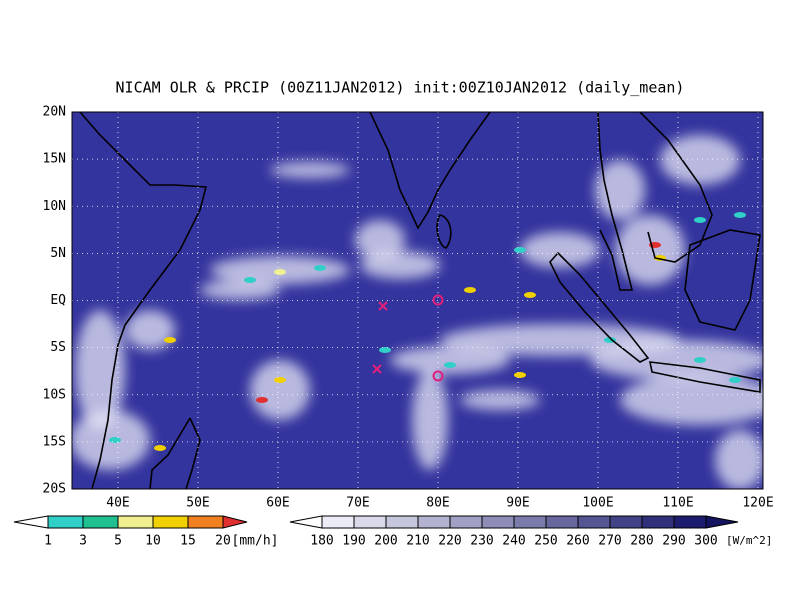  What do you see at coordinates (255, 541) in the screenshot?
I see `colorbar-unit: [mm/h]` at bounding box center [255, 541].